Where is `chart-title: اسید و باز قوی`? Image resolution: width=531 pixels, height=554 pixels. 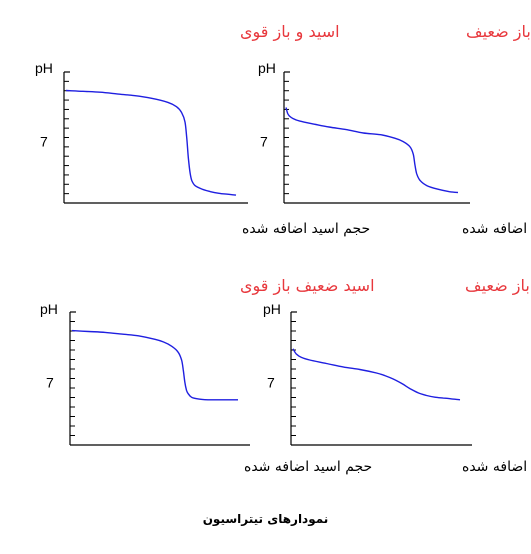 chart-title: اسید و باز قوی is located at coordinates (290, 32).